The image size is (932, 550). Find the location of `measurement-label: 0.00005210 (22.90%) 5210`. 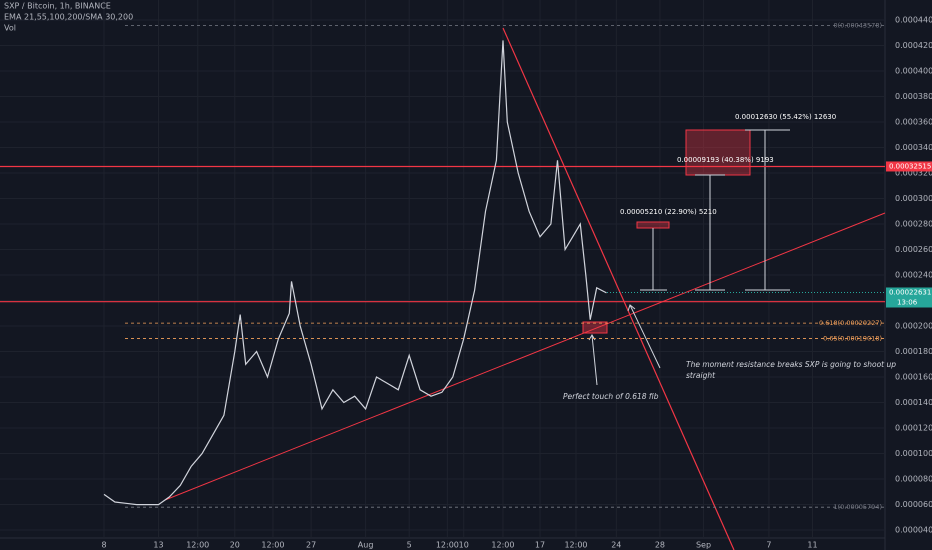

measurement-label: 0.00005210 (22.90%) 5210 is located at coordinates (668, 212).